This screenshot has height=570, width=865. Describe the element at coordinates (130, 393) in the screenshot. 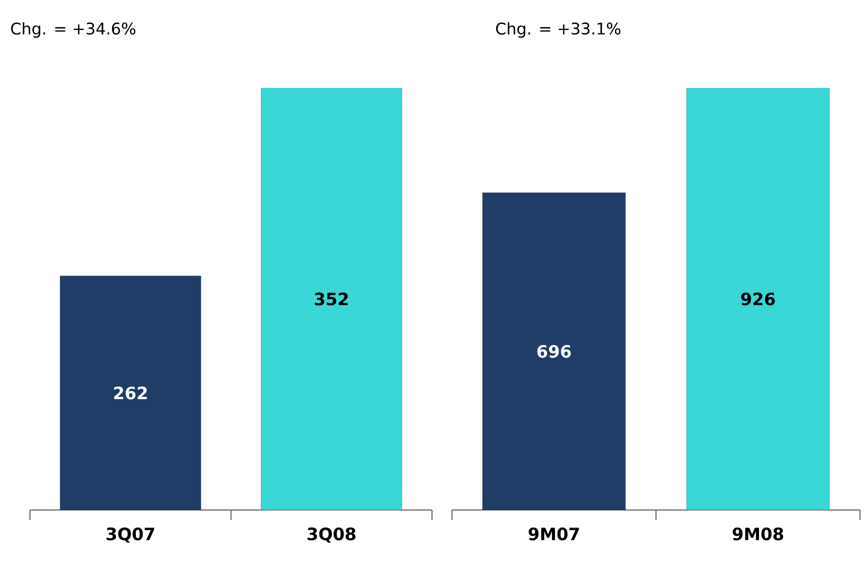

I see `data-label: 262` at that location.